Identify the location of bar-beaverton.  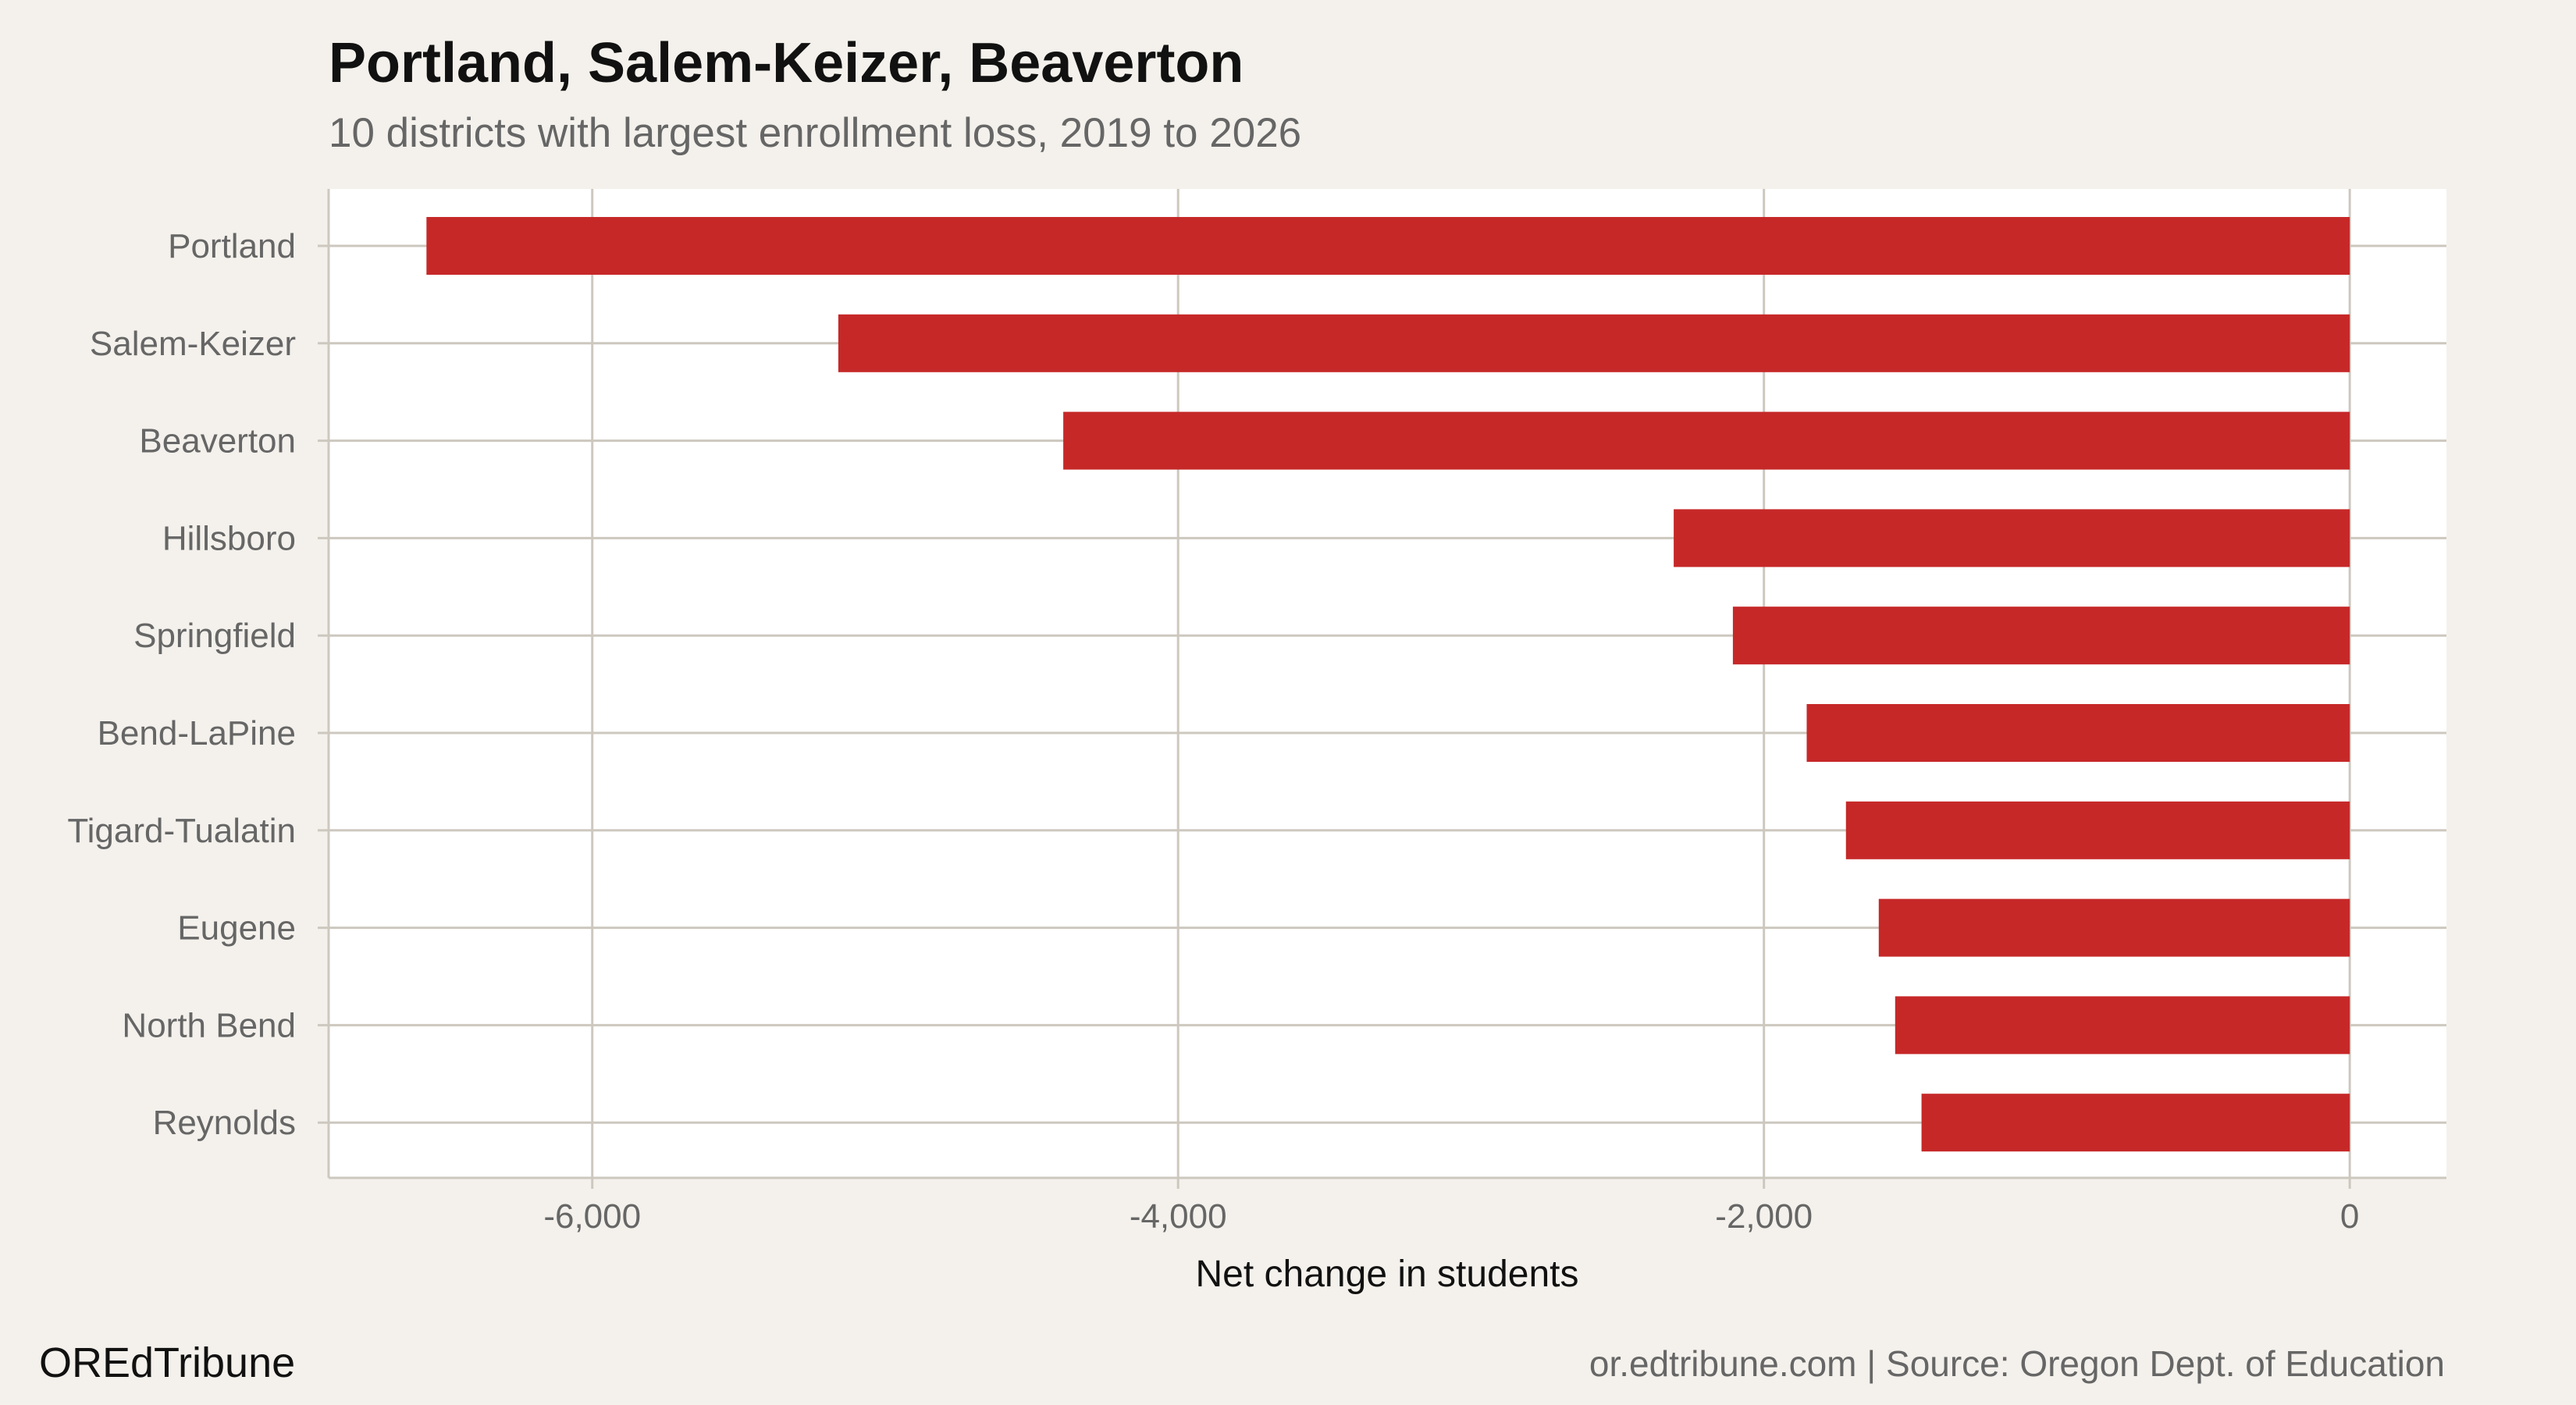
(1706, 441).